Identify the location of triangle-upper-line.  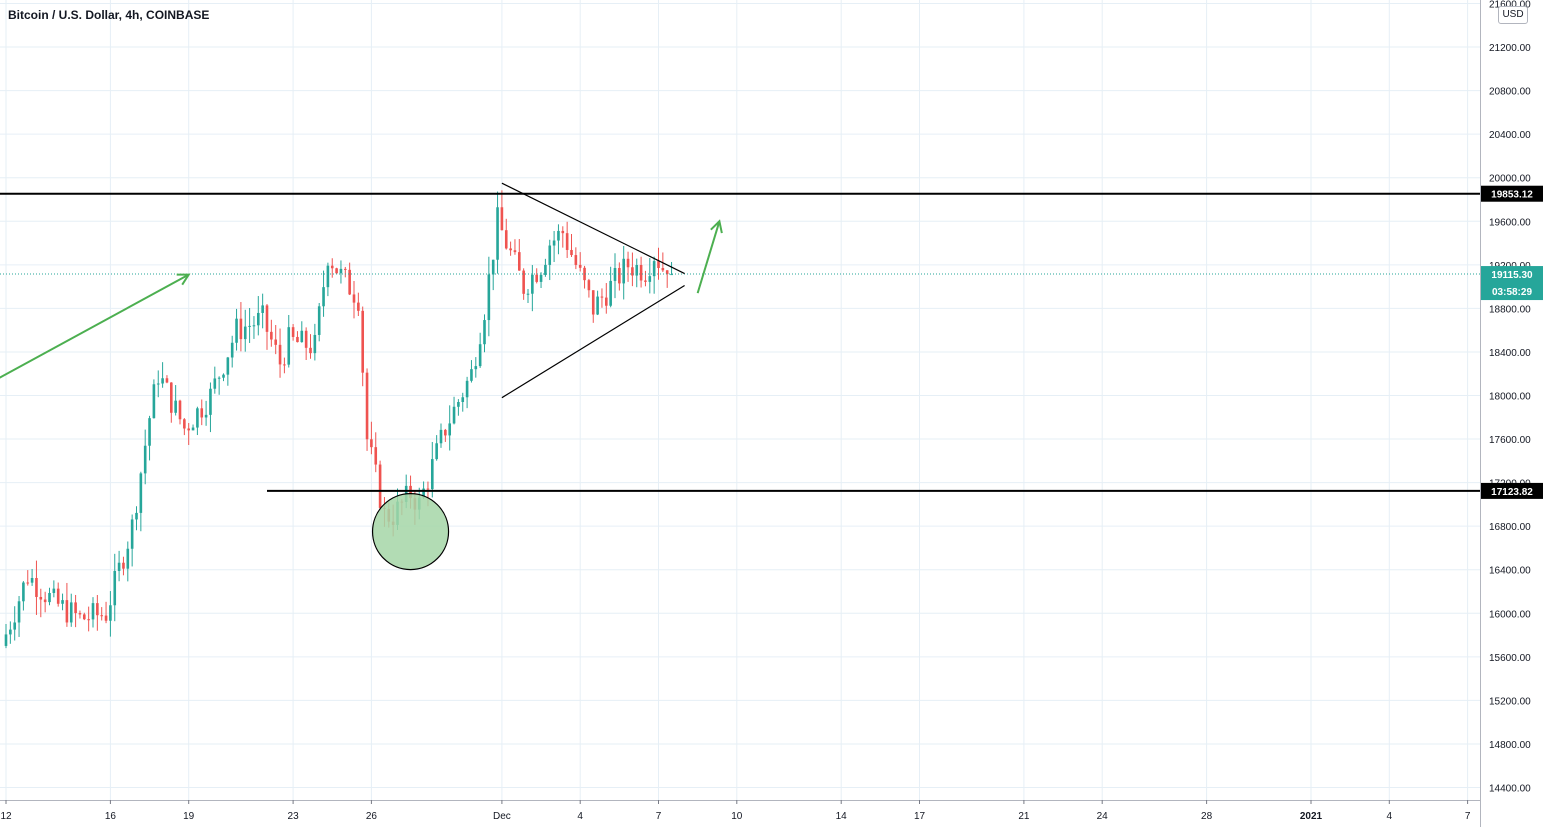
(593, 228).